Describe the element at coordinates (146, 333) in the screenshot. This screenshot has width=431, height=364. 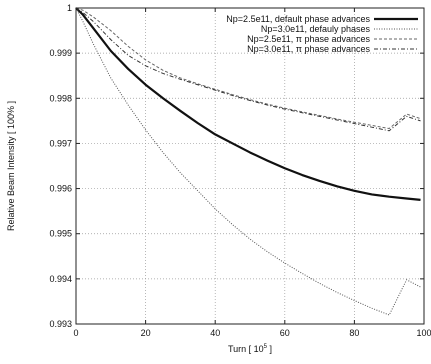
I see `x-tick-label: 20` at that location.